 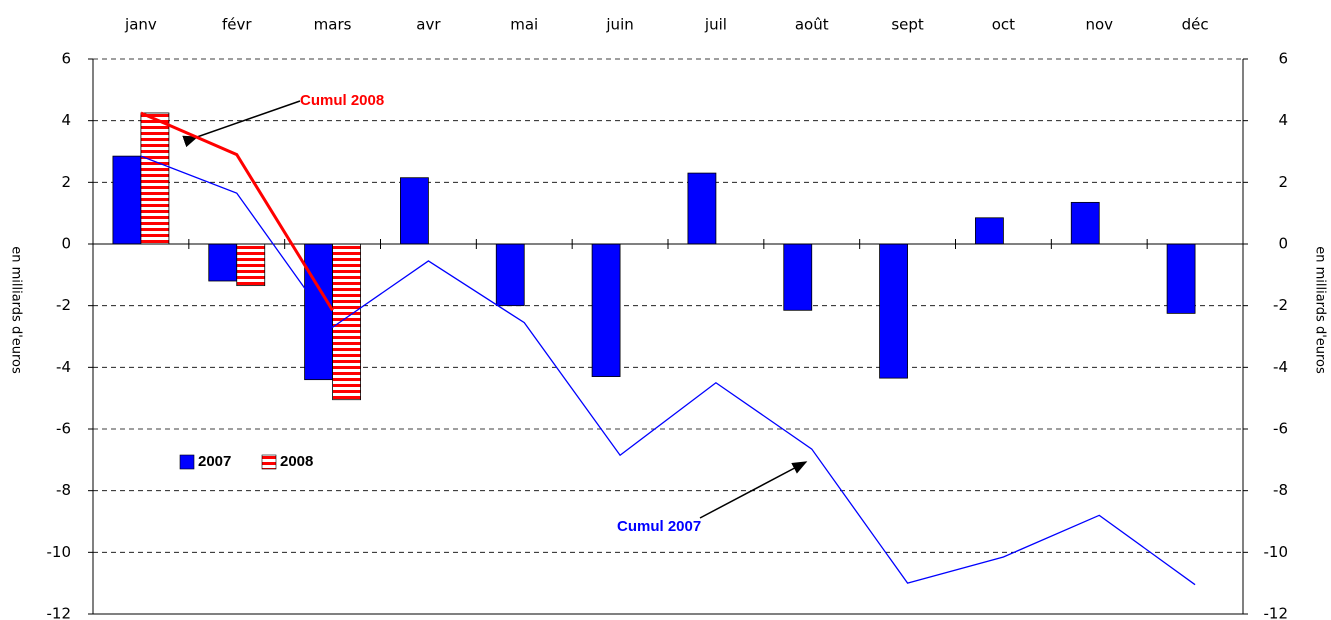 What do you see at coordinates (59, 612) in the screenshot?
I see `y-tick-label: -12` at bounding box center [59, 612].